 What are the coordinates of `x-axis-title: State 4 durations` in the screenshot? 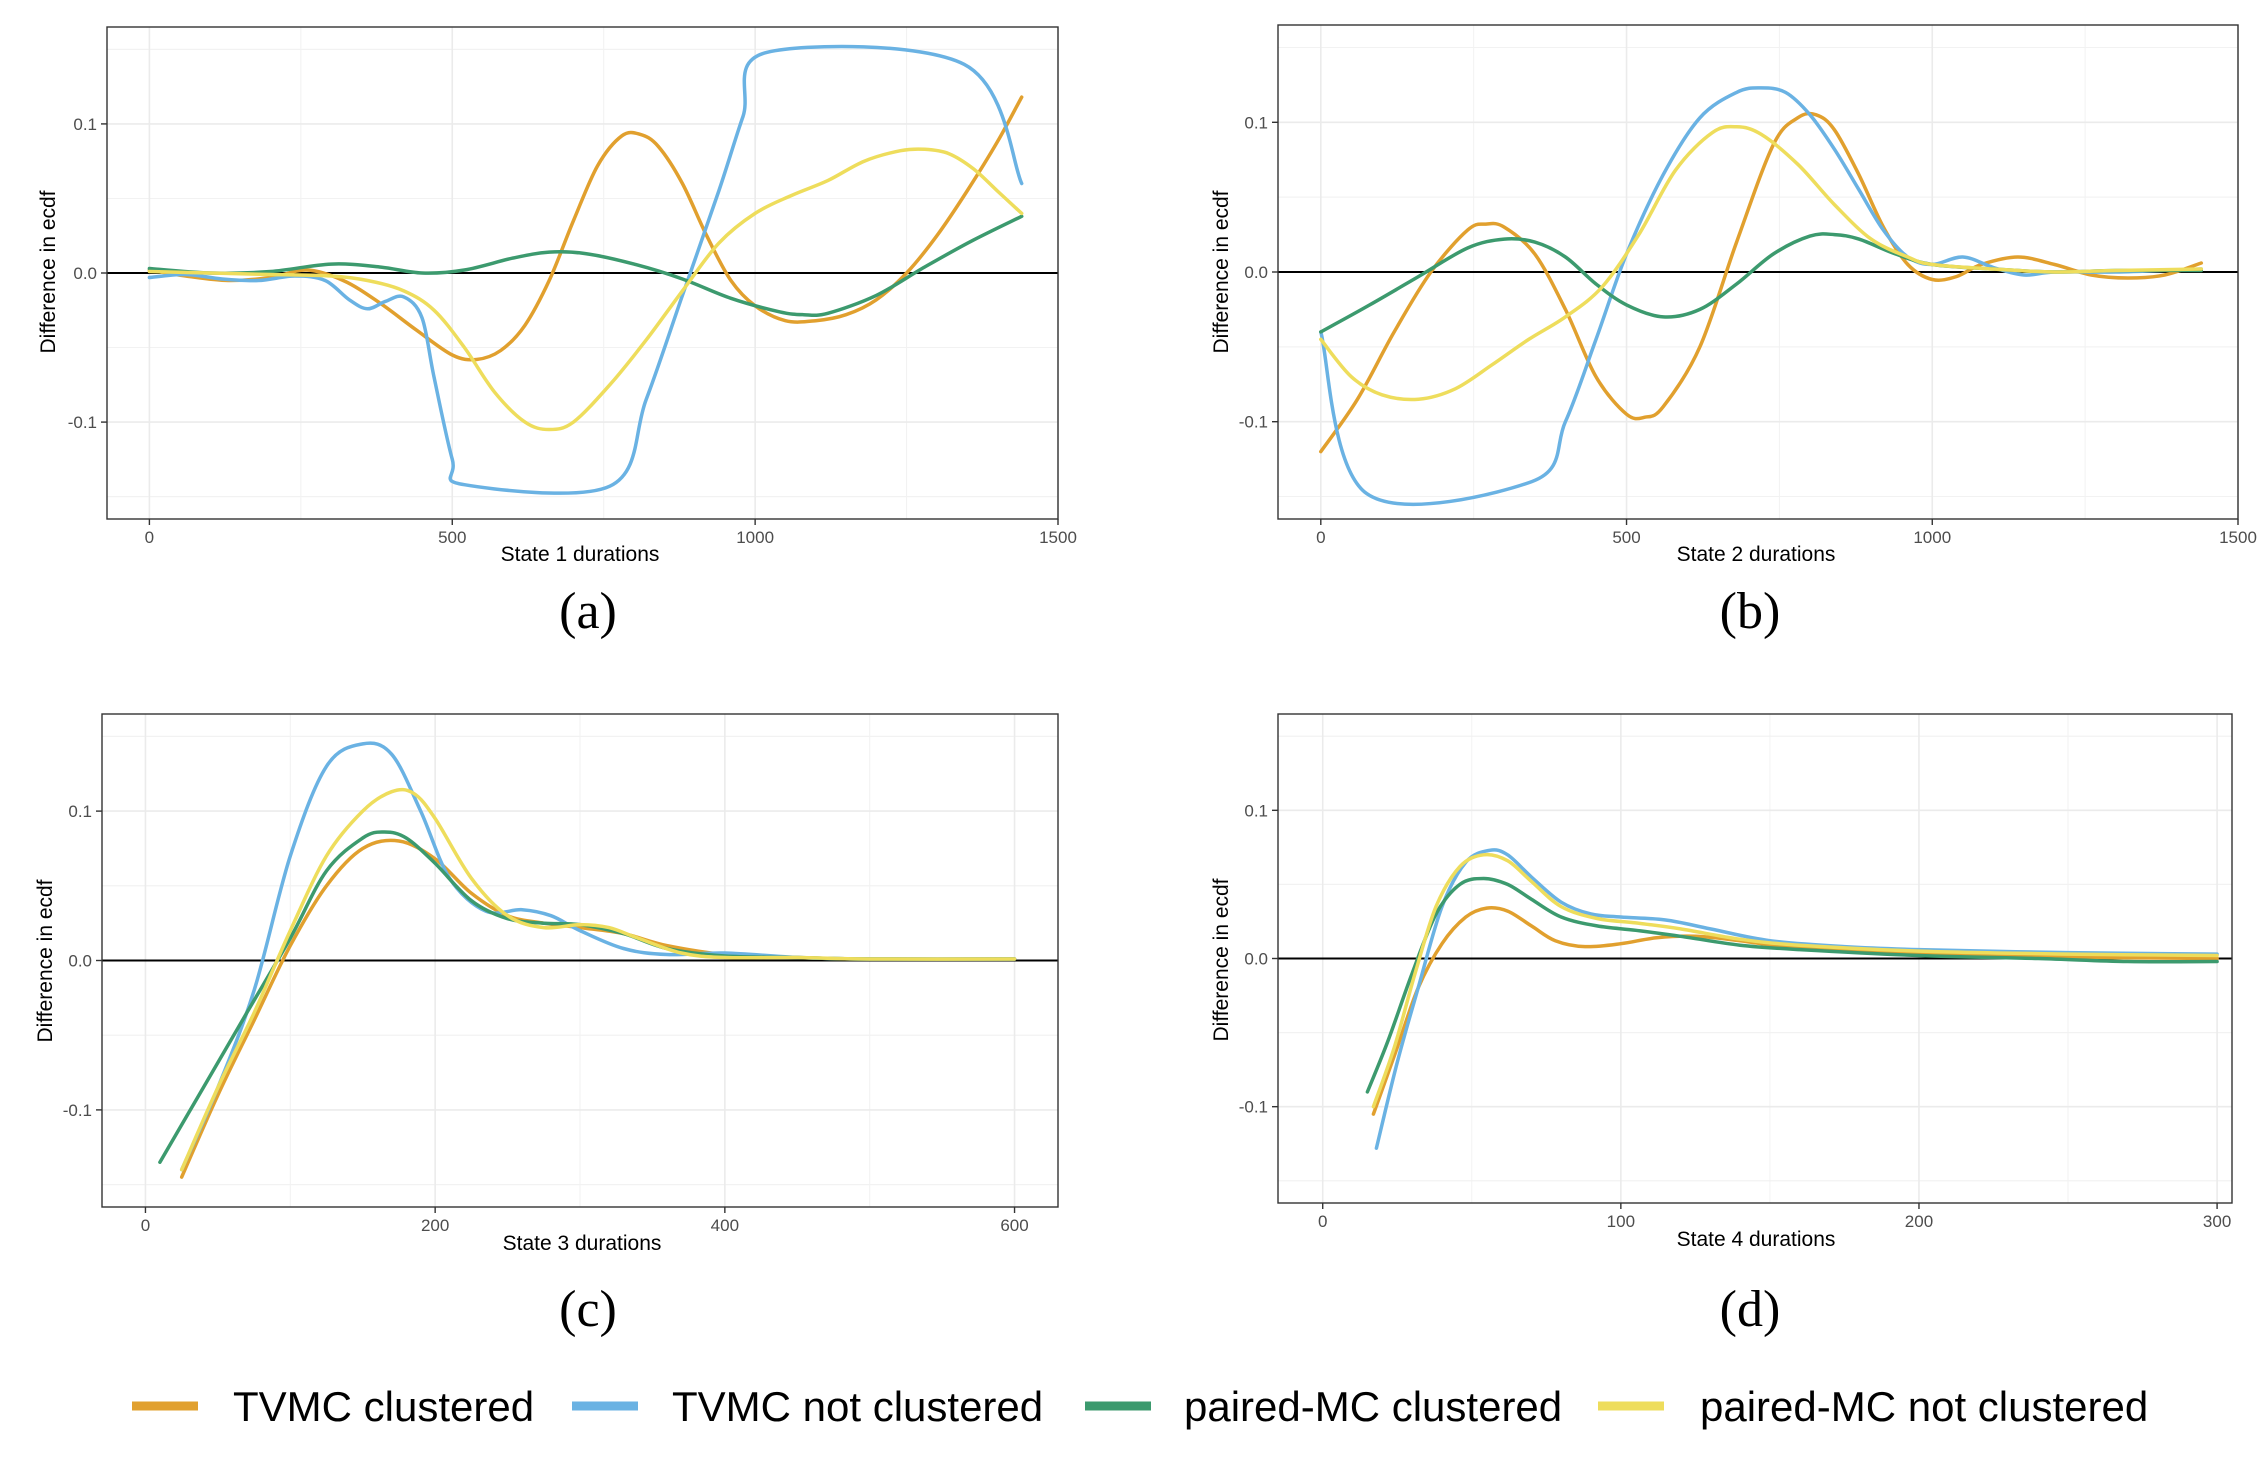 It's located at (1756, 1239).